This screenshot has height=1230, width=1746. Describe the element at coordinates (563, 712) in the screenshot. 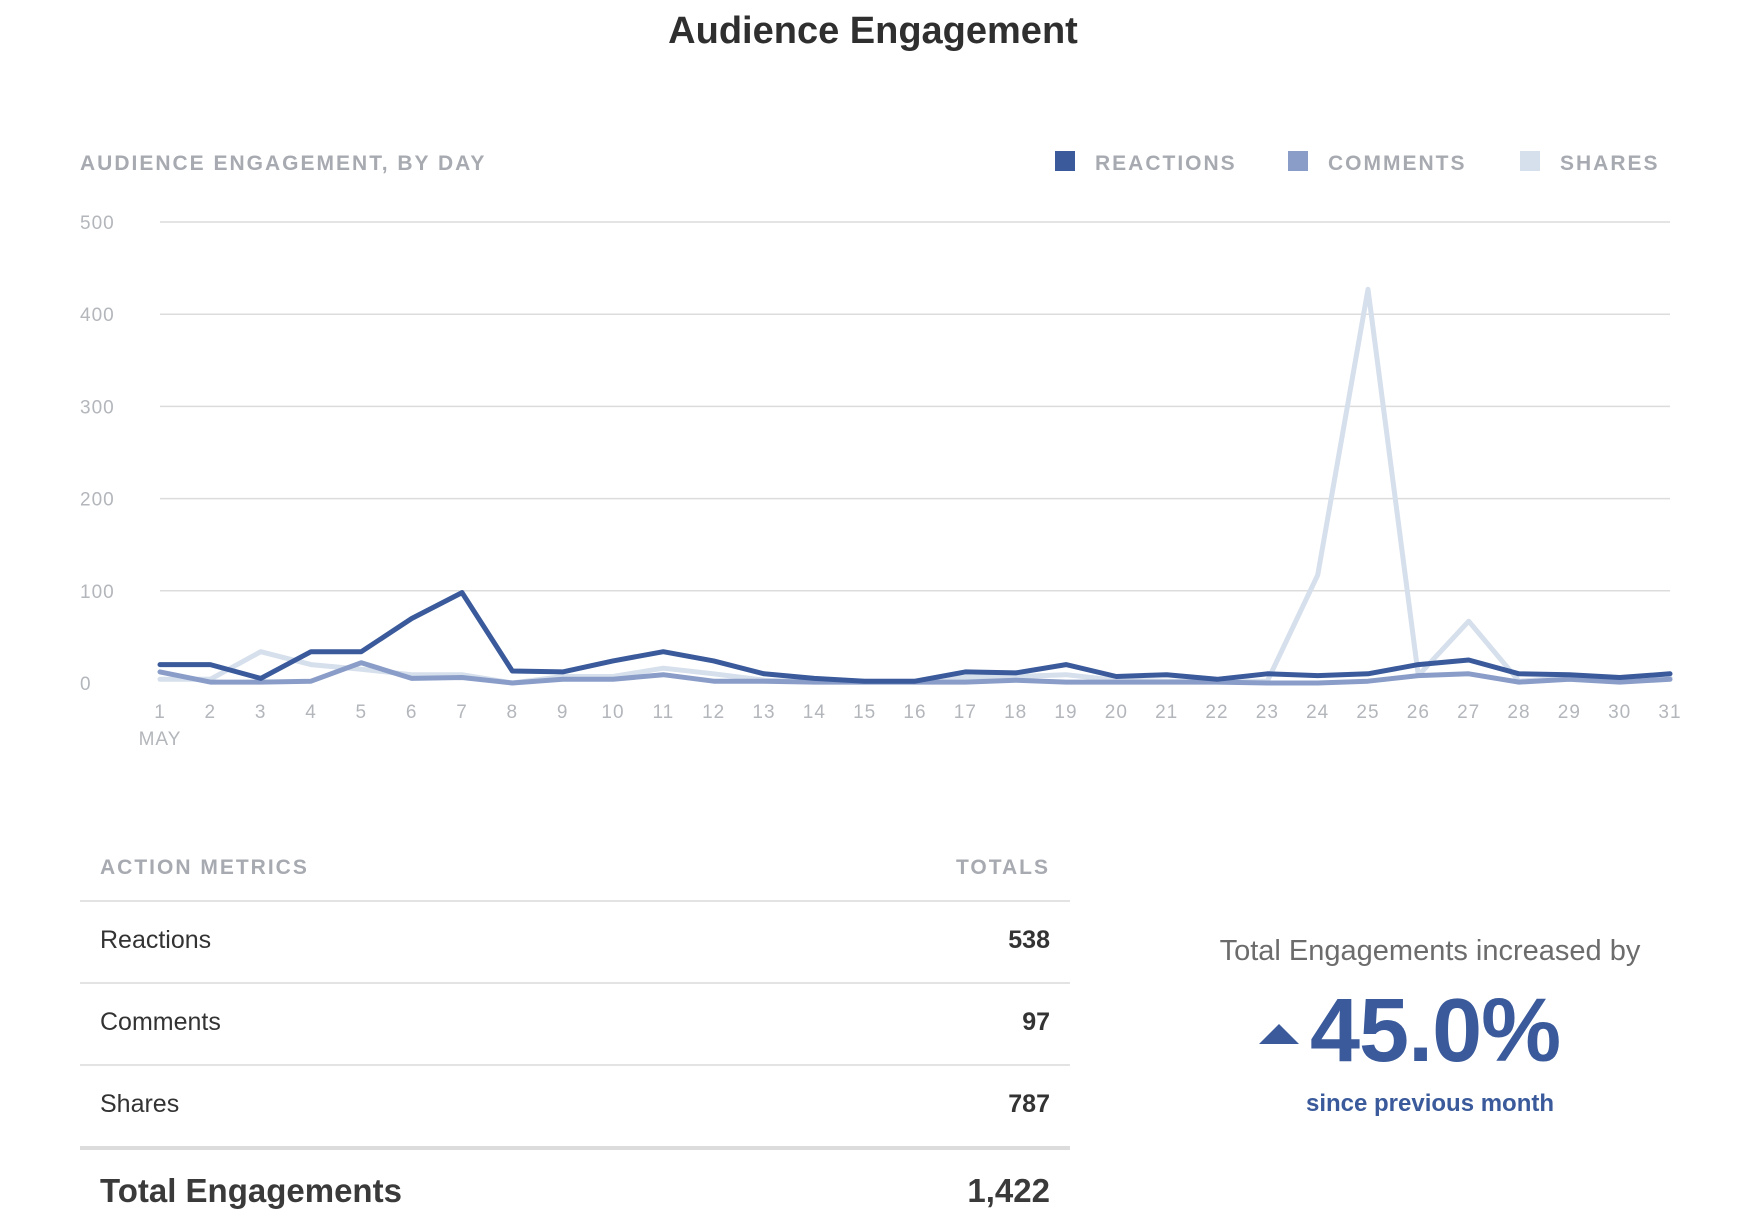

I see `x-tick-label: 9` at that location.